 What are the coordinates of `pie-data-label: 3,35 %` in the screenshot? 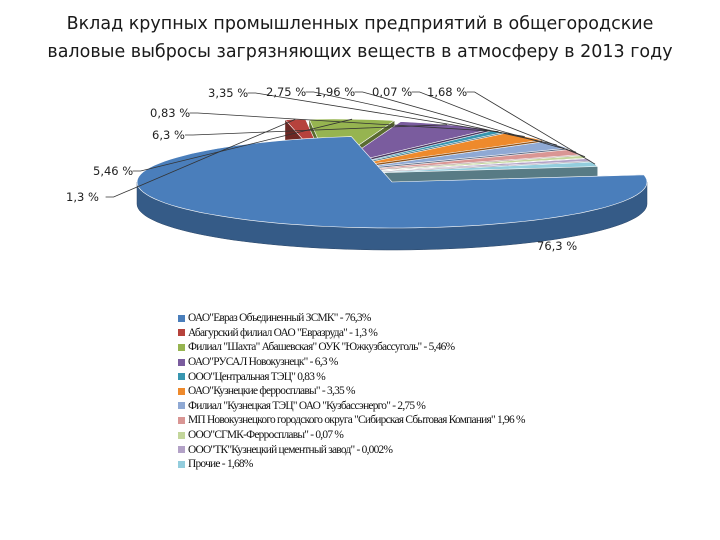 It's located at (228, 93).